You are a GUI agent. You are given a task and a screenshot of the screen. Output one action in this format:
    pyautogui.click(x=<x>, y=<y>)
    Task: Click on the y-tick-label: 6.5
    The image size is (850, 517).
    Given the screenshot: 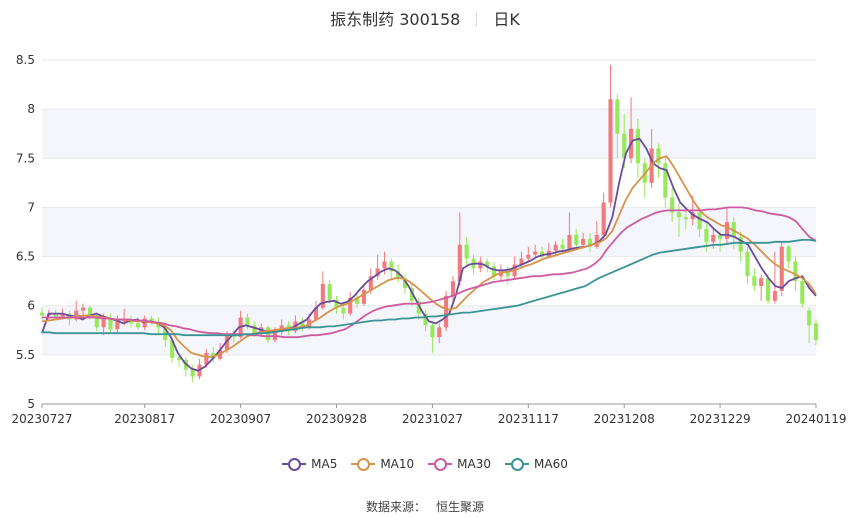 What is the action you would take?
    pyautogui.click(x=25, y=257)
    